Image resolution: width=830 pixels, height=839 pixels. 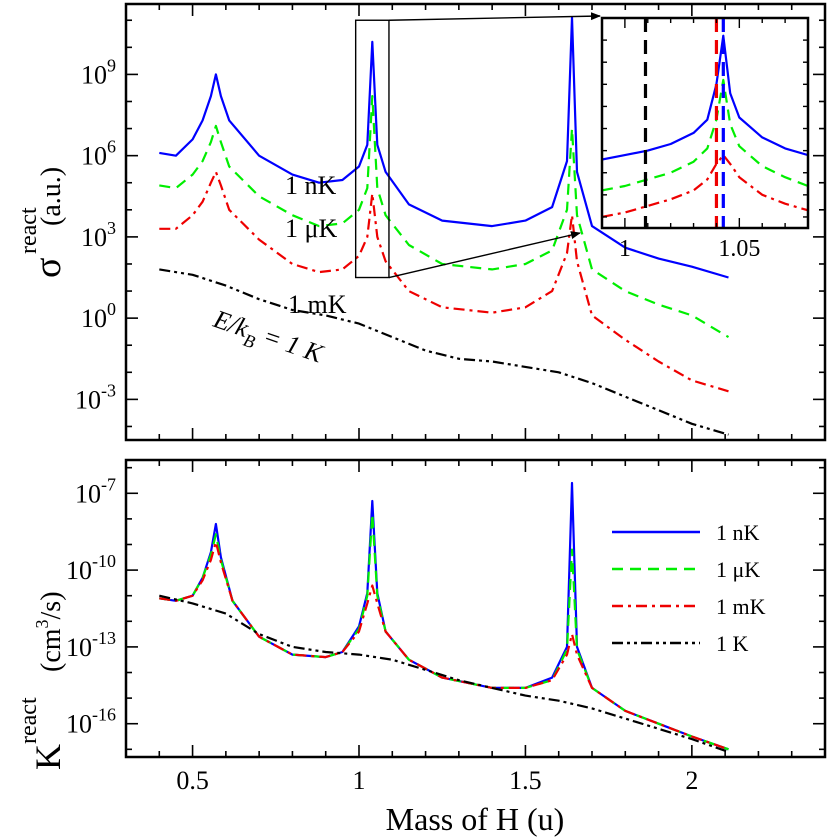 What do you see at coordinates (48, 268) in the screenshot?
I see `top-ylabel-sigma: σ` at bounding box center [48, 268].